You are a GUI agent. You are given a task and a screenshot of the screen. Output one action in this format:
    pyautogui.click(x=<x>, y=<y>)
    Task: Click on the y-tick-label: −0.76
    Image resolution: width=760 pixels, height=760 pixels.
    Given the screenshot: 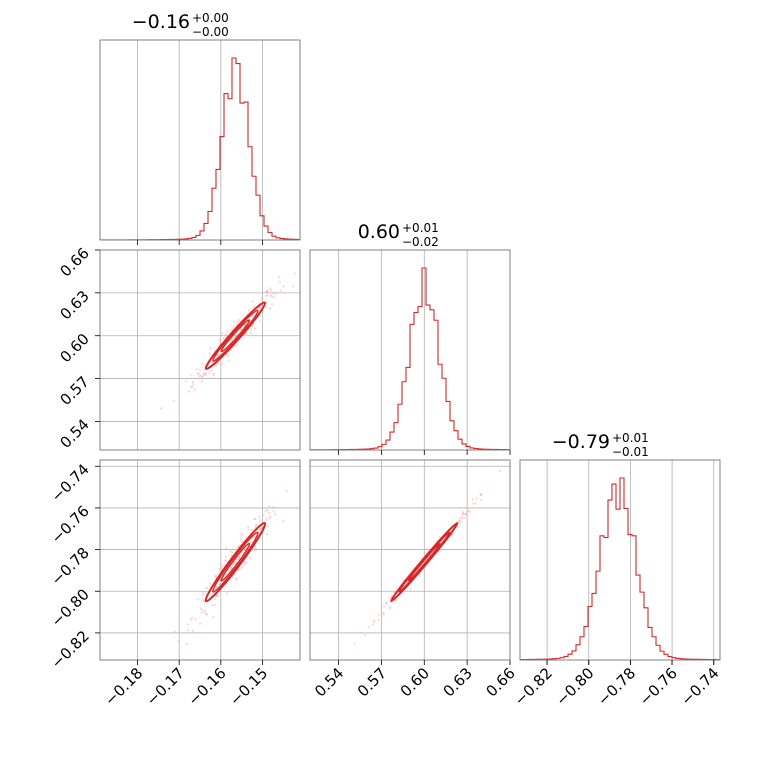 What is the action you would take?
    pyautogui.click(x=70, y=524)
    